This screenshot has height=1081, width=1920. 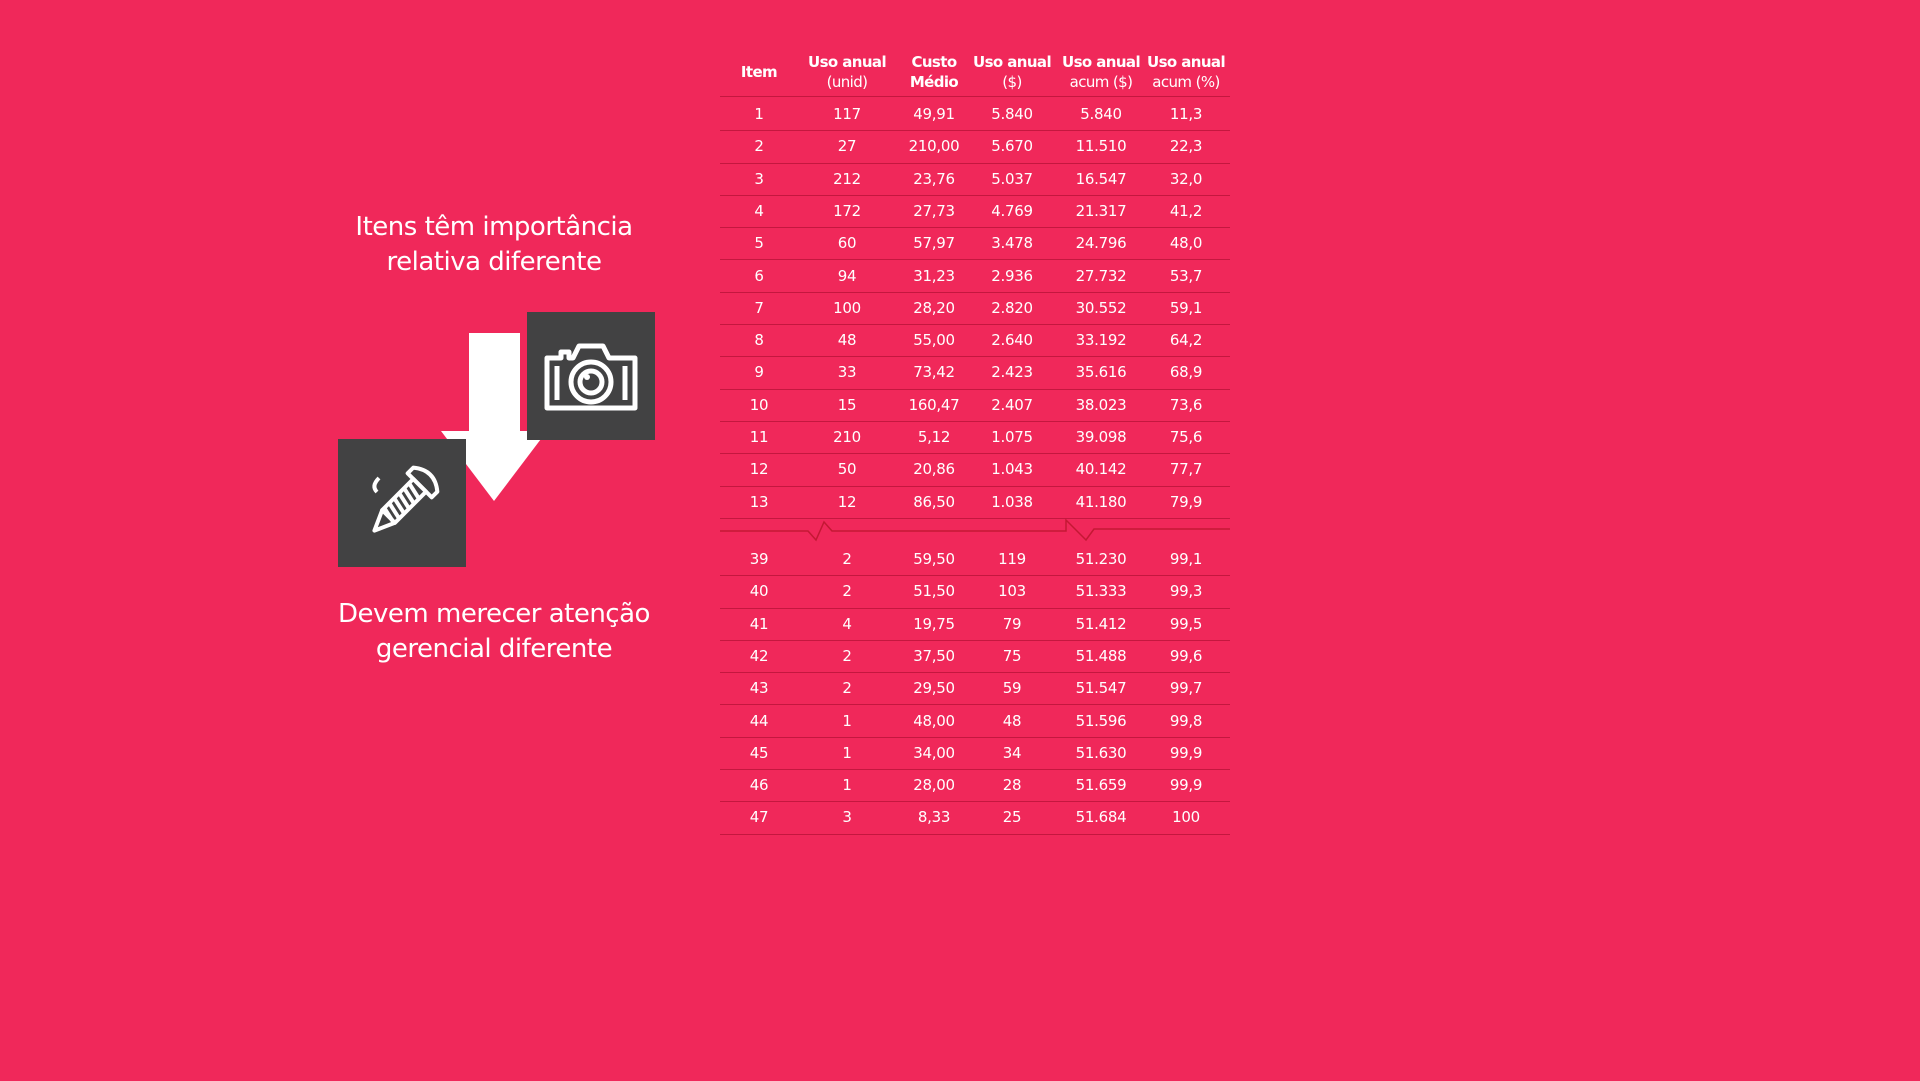 I want to click on table-cell-uso-anual-unid: 33, so click(x=847, y=372).